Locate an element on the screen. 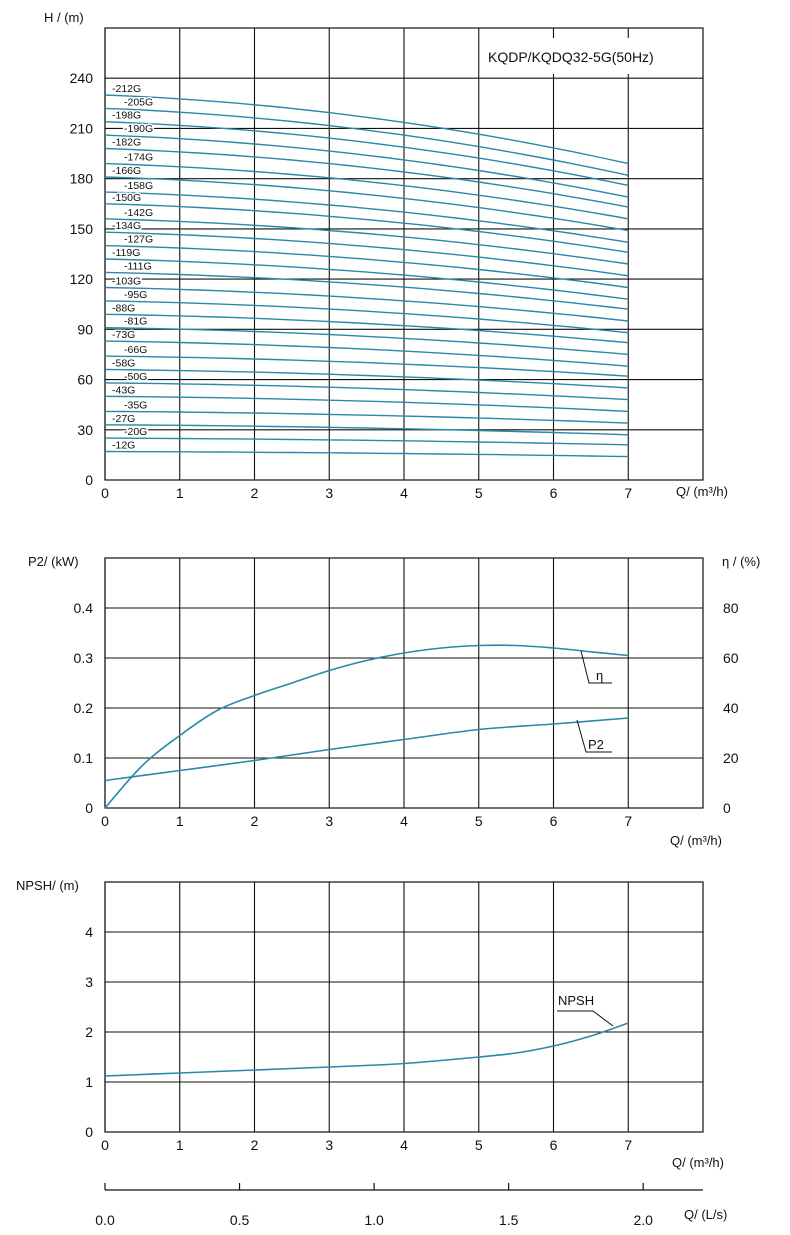 The image size is (790, 1235). power-y-ticks: 0 0.1 0.2 0.3 0.4 is located at coordinates (84, 708).